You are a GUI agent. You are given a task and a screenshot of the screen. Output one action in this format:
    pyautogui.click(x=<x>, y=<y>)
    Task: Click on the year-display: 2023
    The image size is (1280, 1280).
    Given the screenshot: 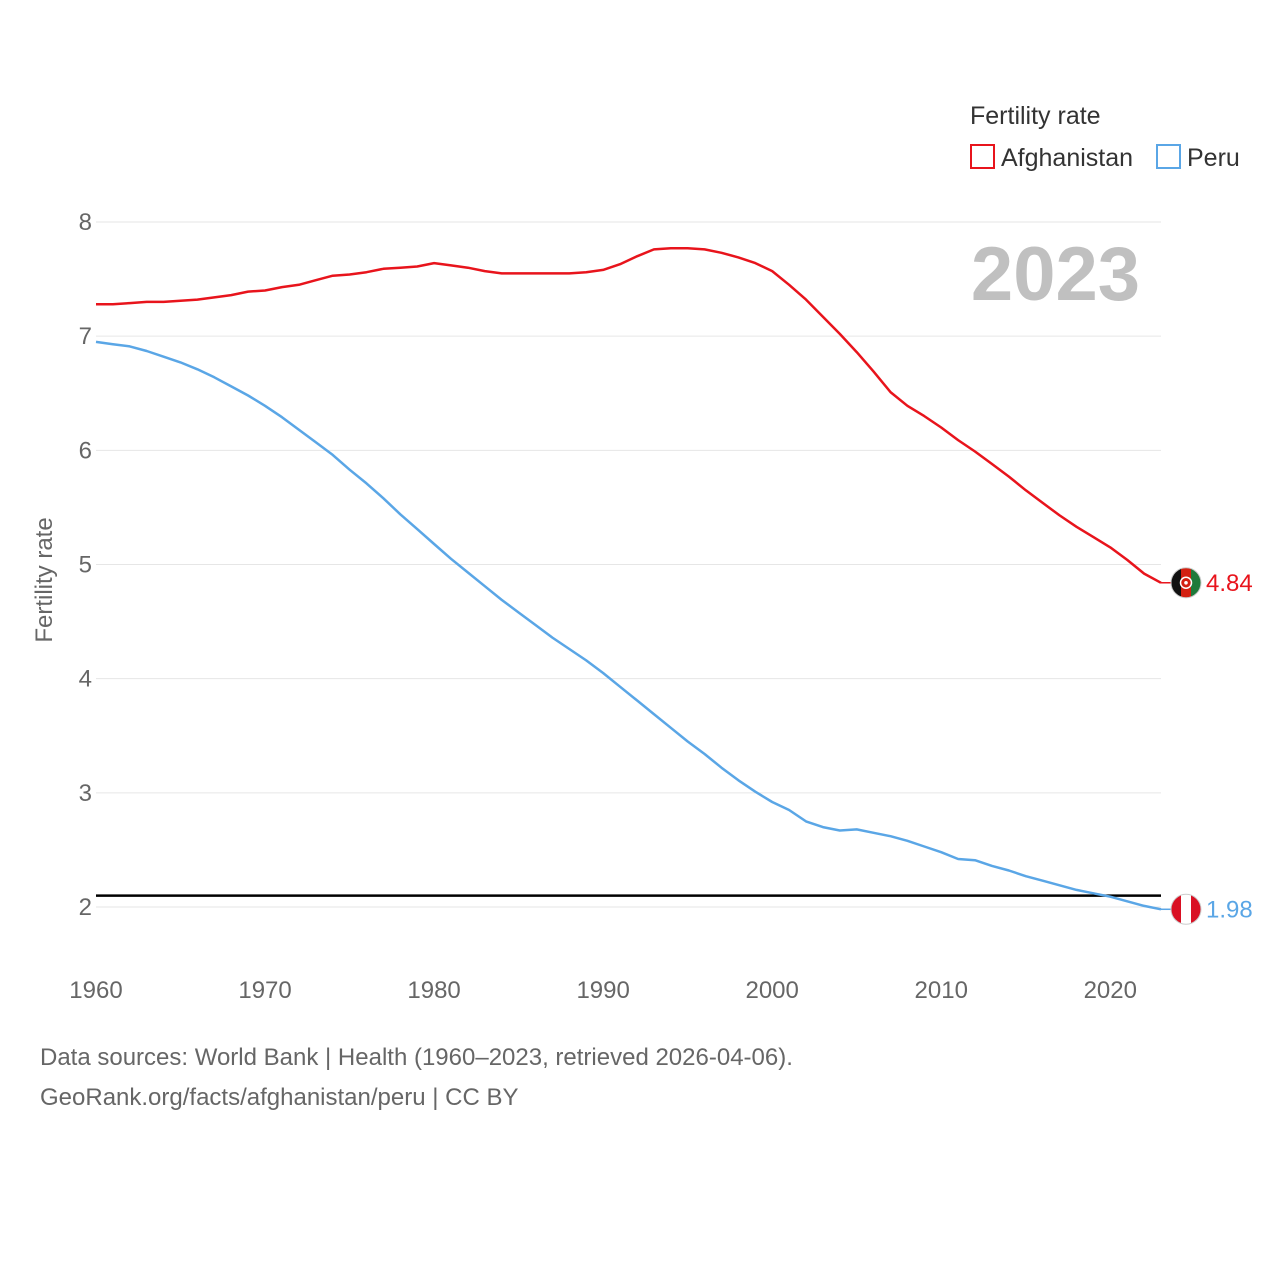 What is the action you would take?
    pyautogui.click(x=1055, y=274)
    